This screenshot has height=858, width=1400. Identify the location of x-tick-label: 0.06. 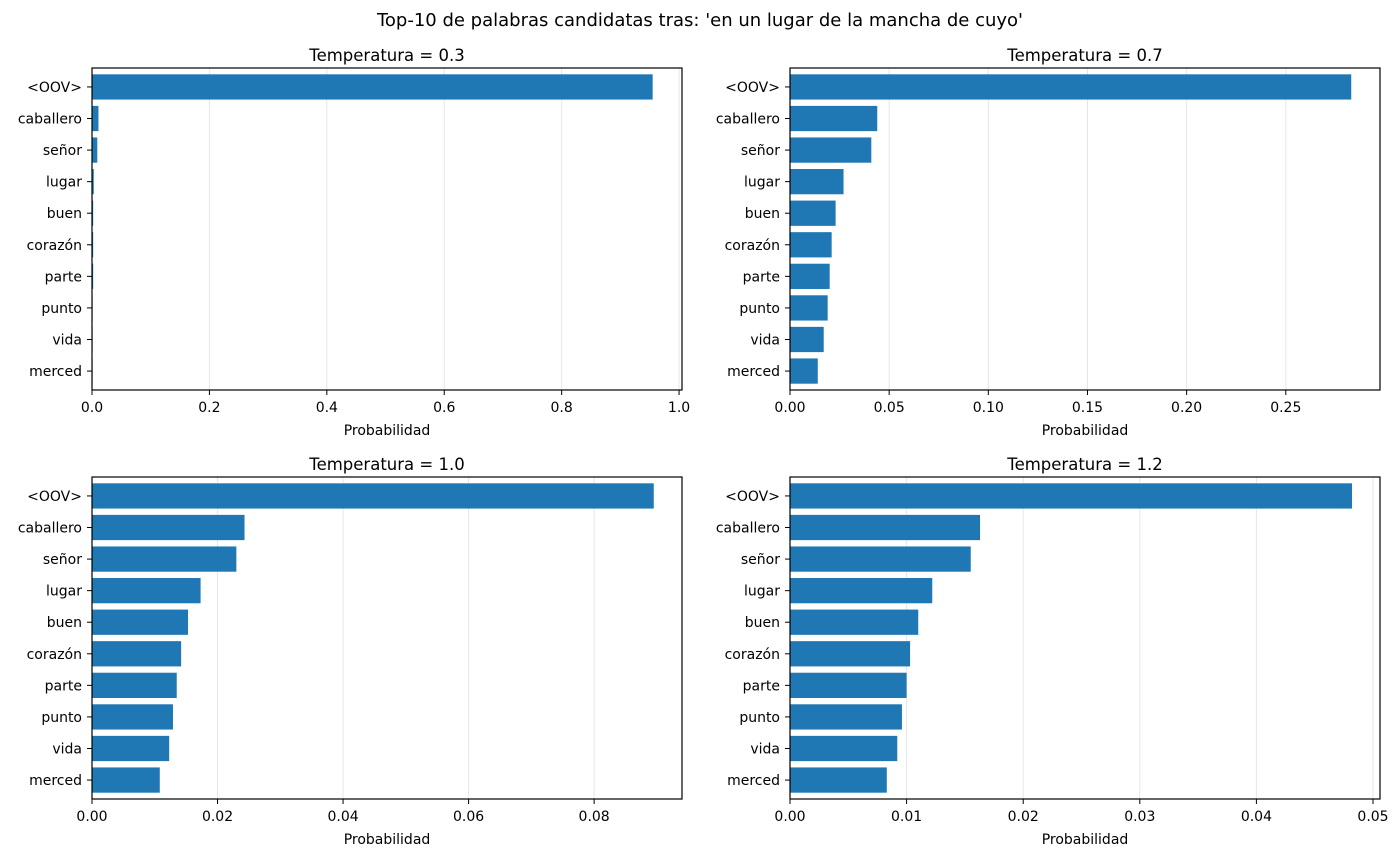
(468, 817).